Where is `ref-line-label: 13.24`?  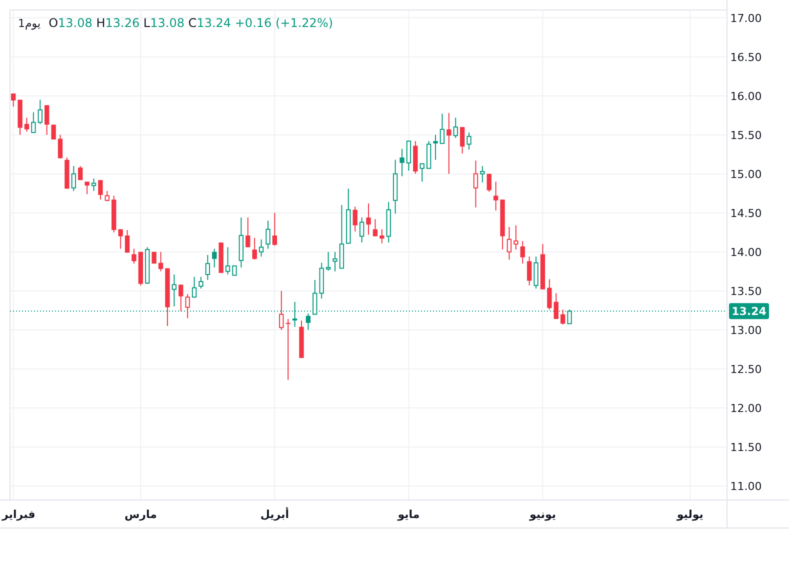 ref-line-label: 13.24 is located at coordinates (749, 311).